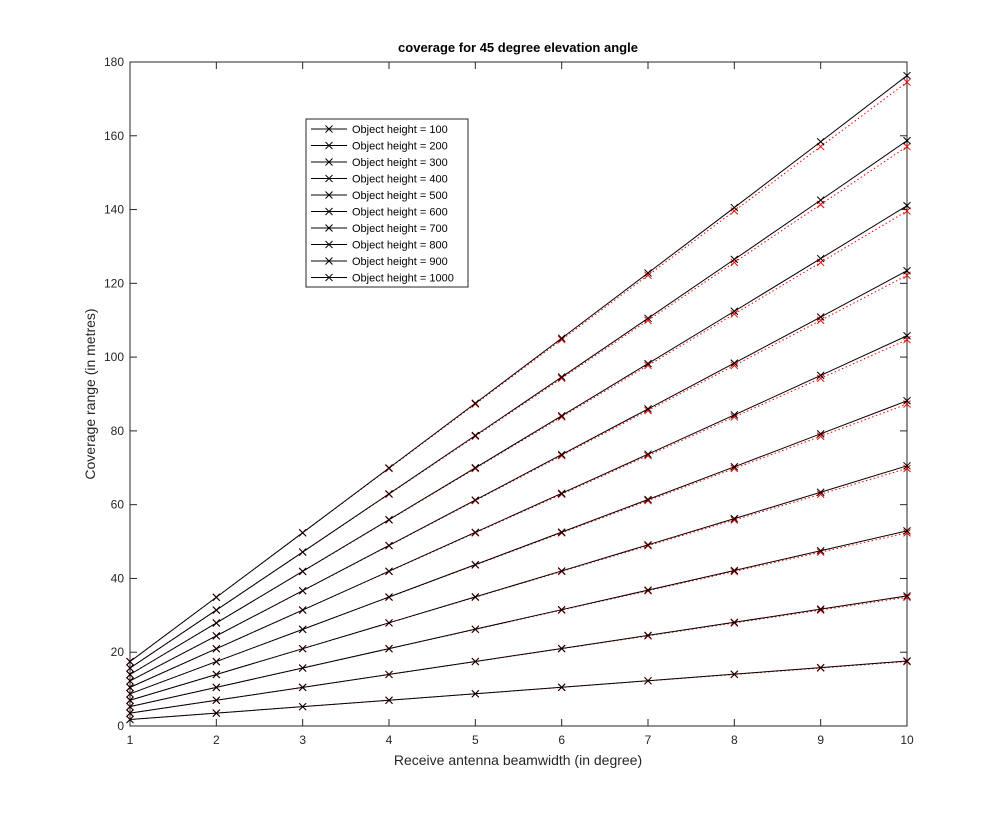 This screenshot has width=1003, height=816. What do you see at coordinates (400, 130) in the screenshot?
I see `legend-entry: Object height = 100` at bounding box center [400, 130].